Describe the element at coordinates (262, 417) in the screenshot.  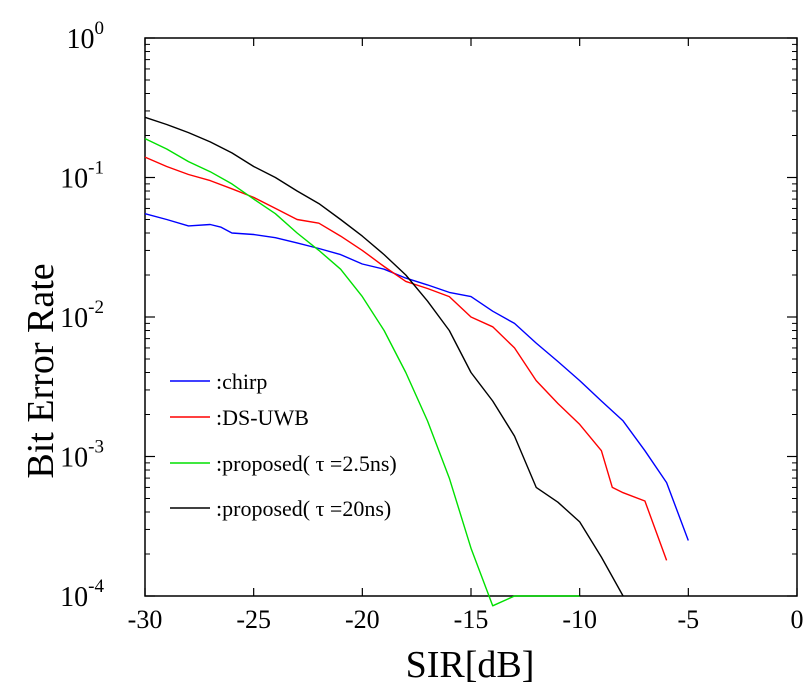
I see `legend-label-2: :DS-UWB` at that location.